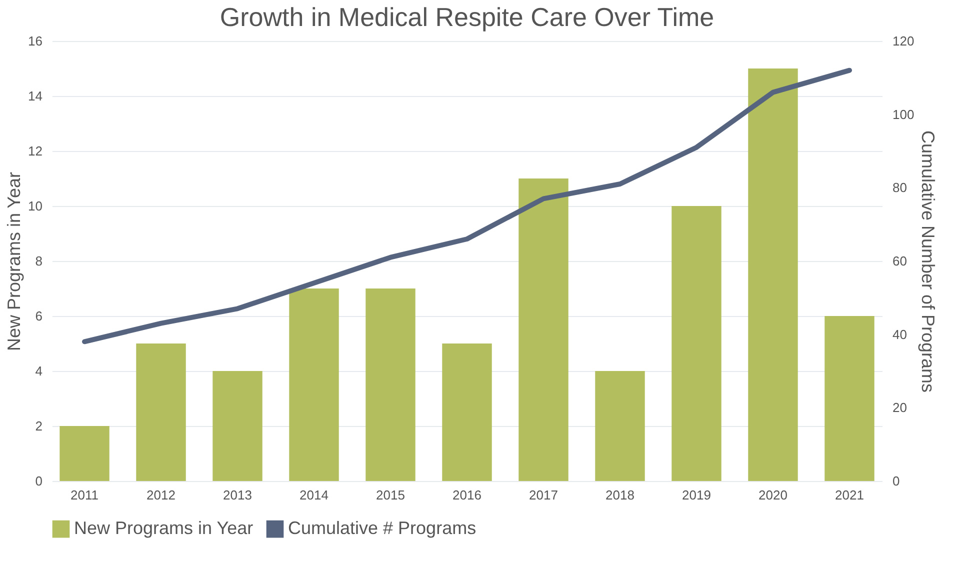  What do you see at coordinates (899, 408) in the screenshot?
I see `y2-tick-label: 20` at bounding box center [899, 408].